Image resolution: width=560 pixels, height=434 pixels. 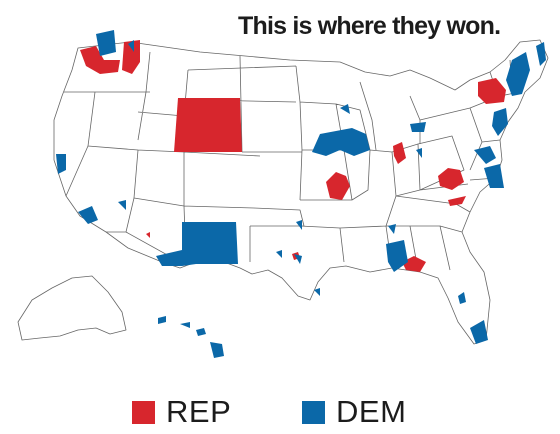 What do you see at coordinates (131, 46) in the screenshot?
I see `dem-washington-misc` at bounding box center [131, 46].